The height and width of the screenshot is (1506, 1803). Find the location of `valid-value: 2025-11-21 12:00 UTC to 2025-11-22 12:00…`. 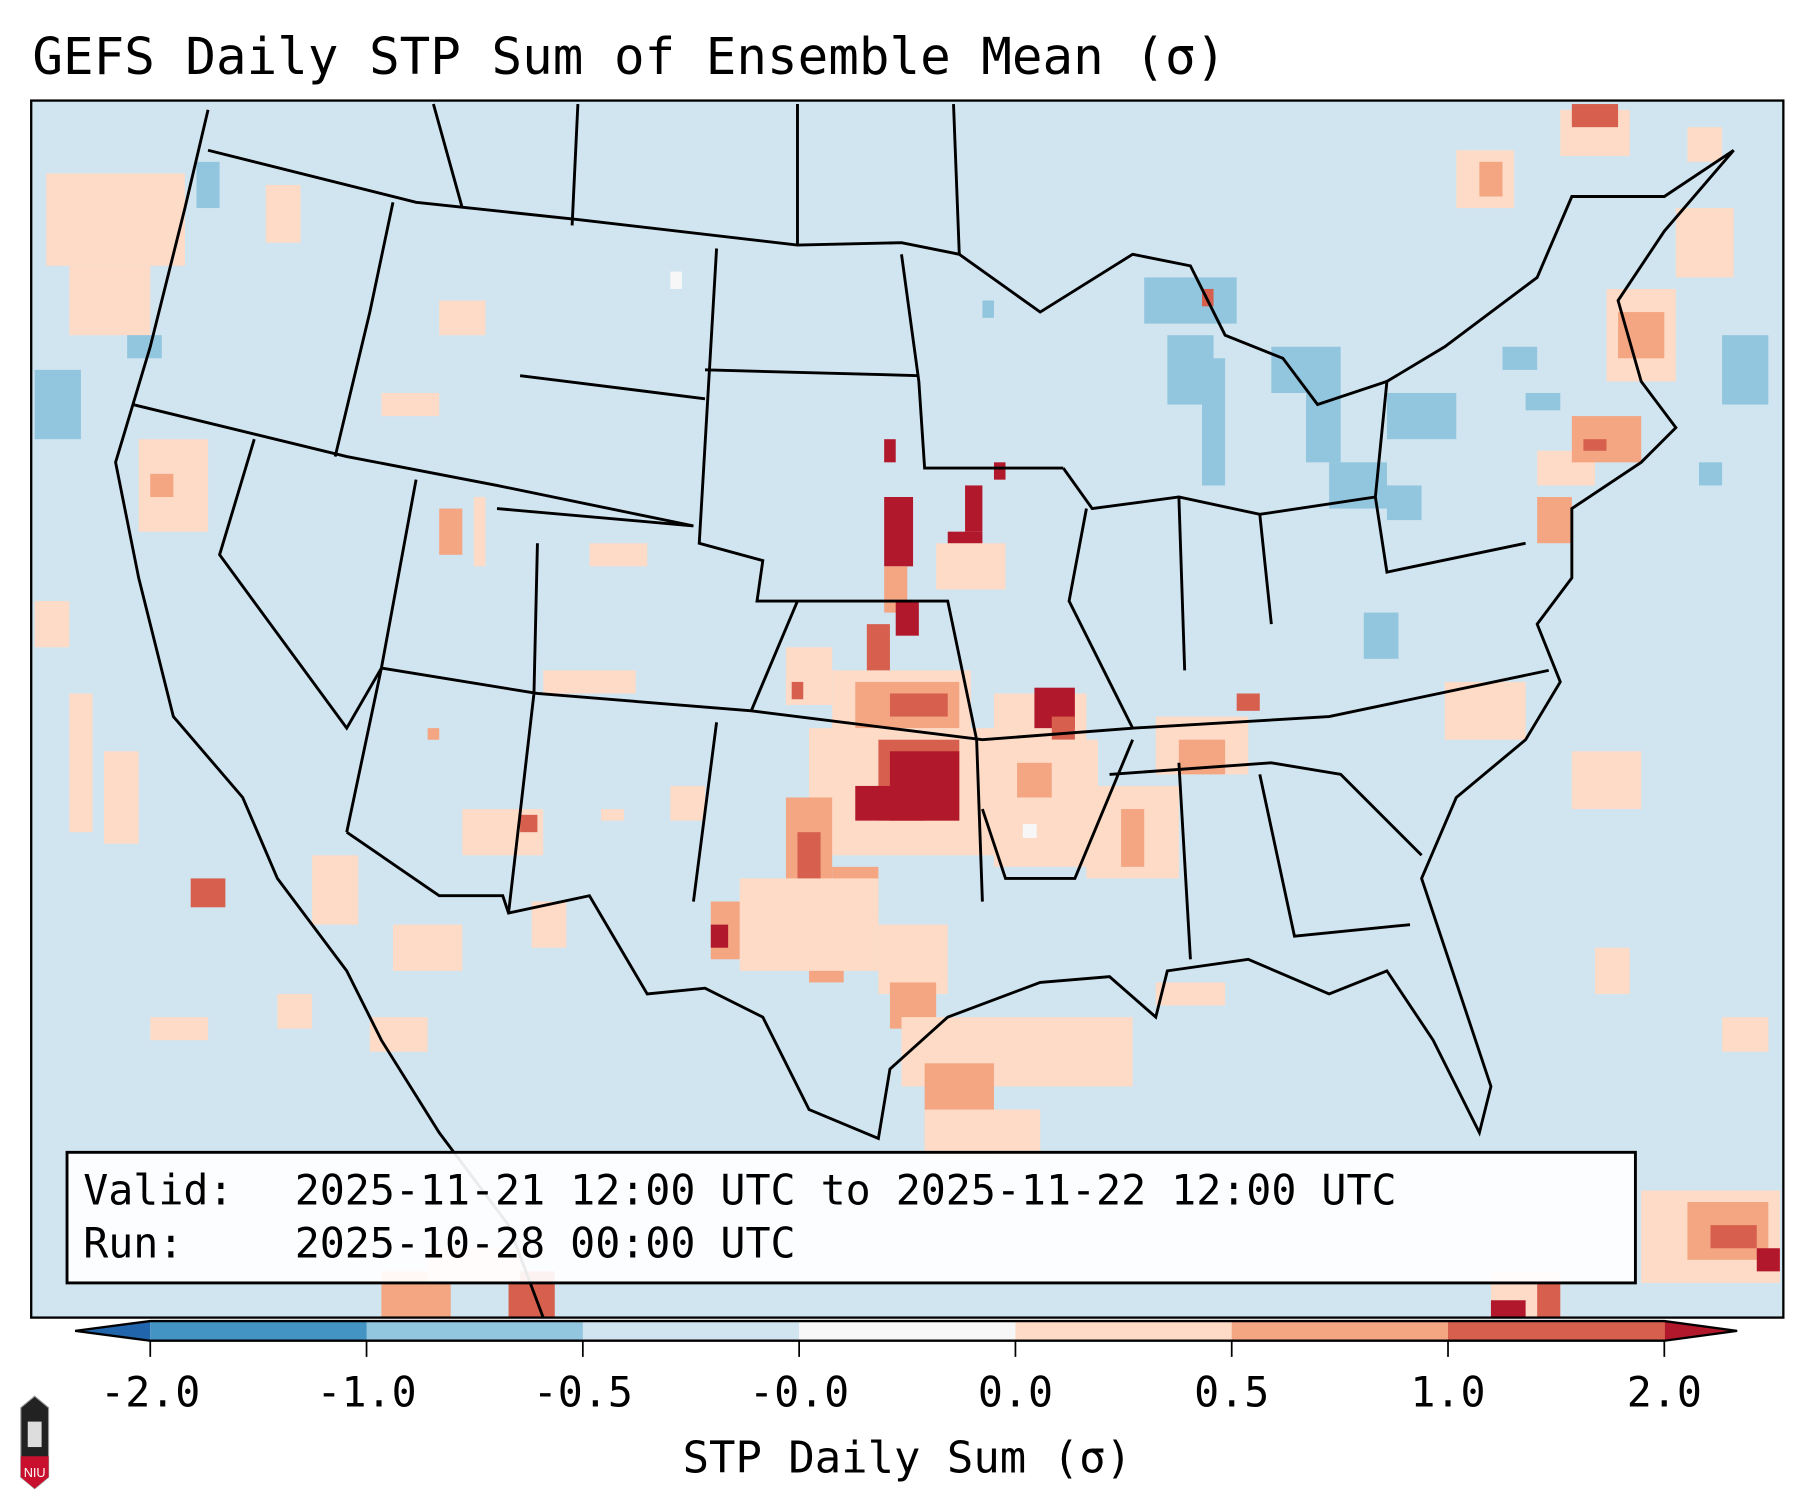

valid-value: 2025-11-21 12:00 UTC to 2025-11-22 12:00… is located at coordinates (846, 1189).